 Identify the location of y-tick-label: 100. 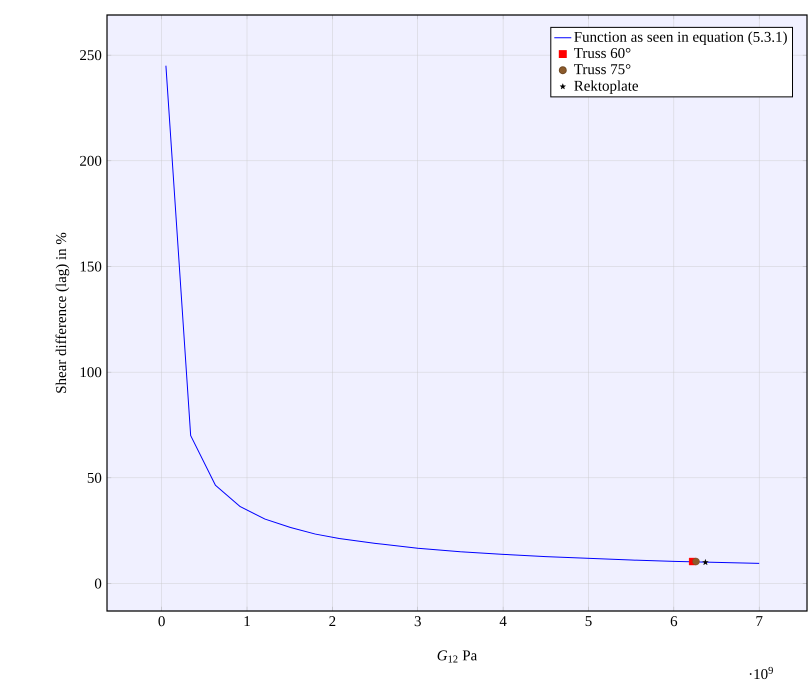
(91, 372).